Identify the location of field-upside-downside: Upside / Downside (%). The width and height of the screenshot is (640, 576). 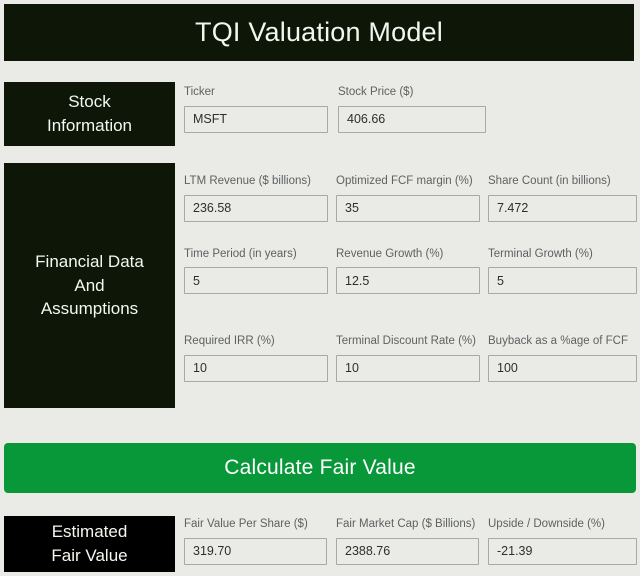
(562, 541).